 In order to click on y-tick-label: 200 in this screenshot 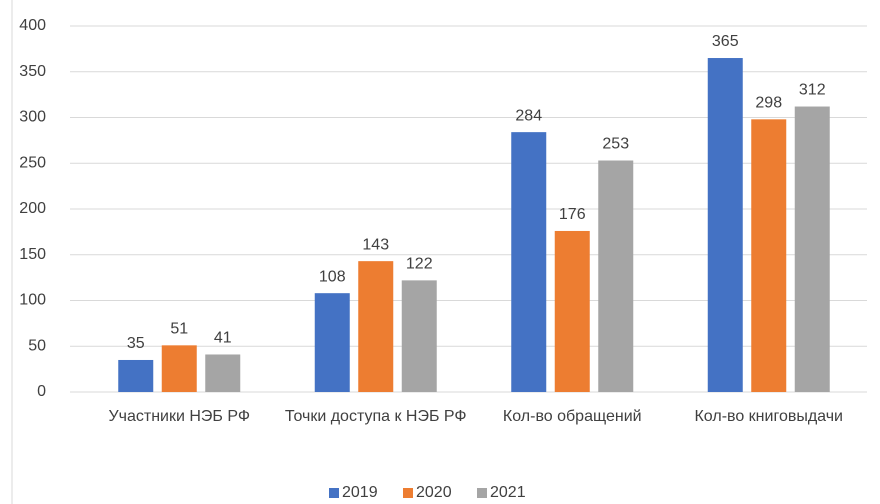, I will do `click(32, 208)`.